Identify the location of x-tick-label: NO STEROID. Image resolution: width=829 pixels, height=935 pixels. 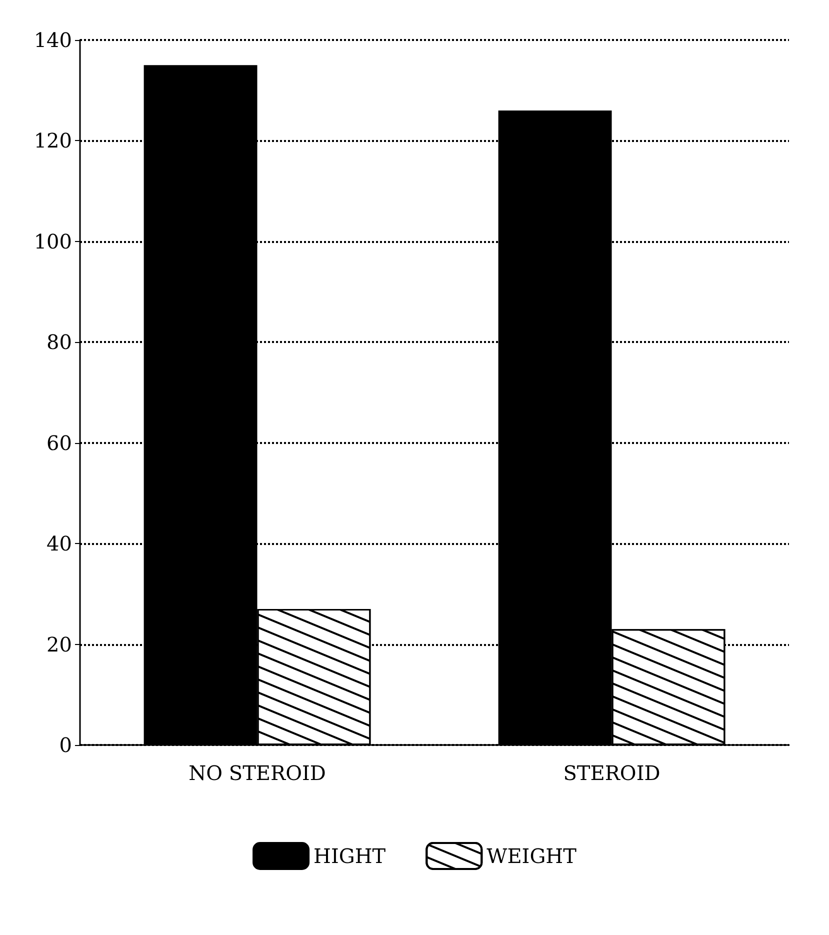
(257, 773).